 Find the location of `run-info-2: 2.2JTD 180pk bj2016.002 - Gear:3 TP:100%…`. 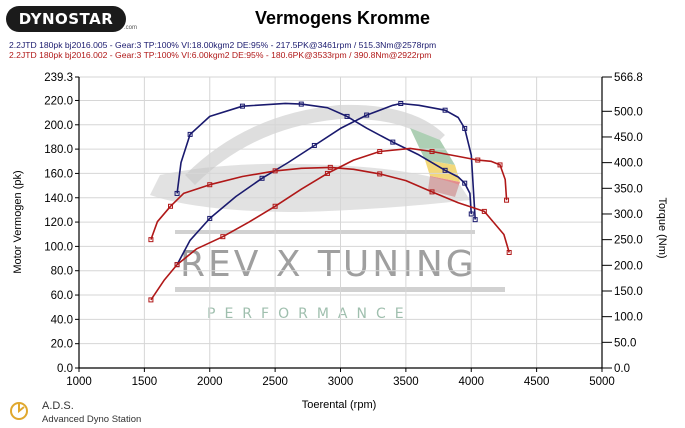

run-info-2: 2.2JTD 180pk bj2016.002 - Gear:3 TP:100%… is located at coordinates (220, 55).